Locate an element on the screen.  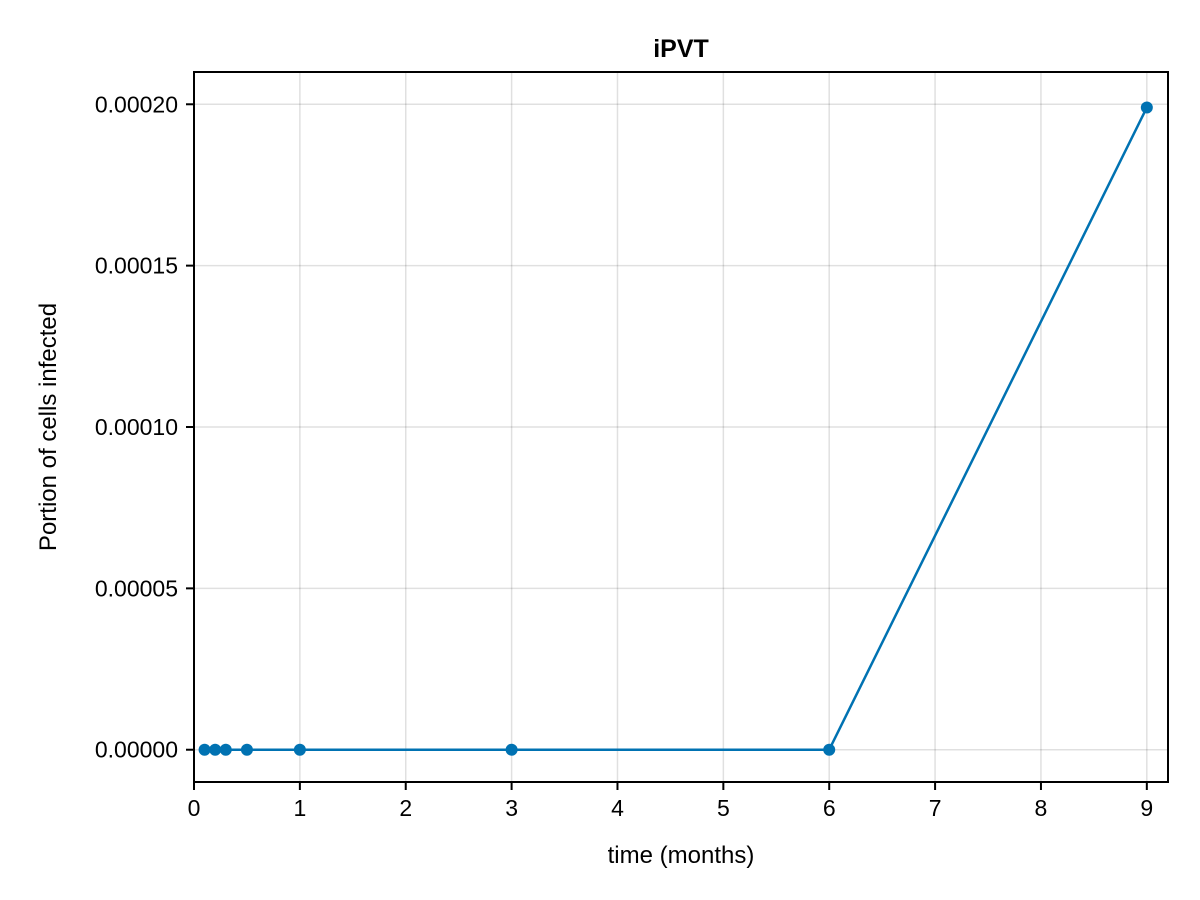
x-tick-label: 4 is located at coordinates (617, 808).